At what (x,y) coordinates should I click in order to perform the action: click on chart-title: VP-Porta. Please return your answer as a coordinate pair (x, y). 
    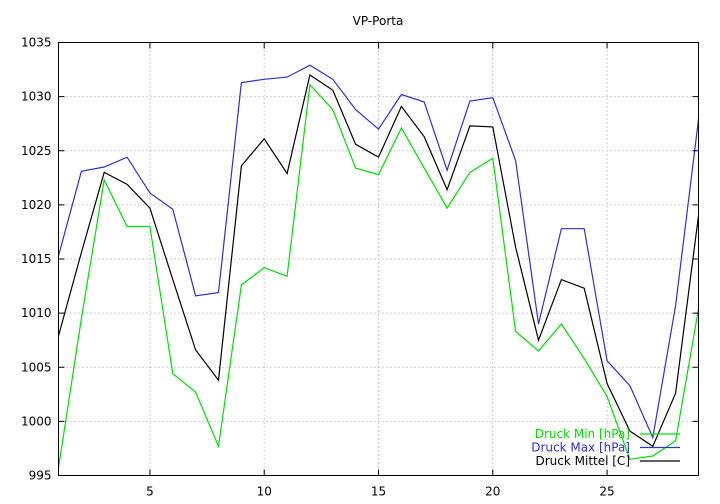
    Looking at the image, I should click on (378, 21).